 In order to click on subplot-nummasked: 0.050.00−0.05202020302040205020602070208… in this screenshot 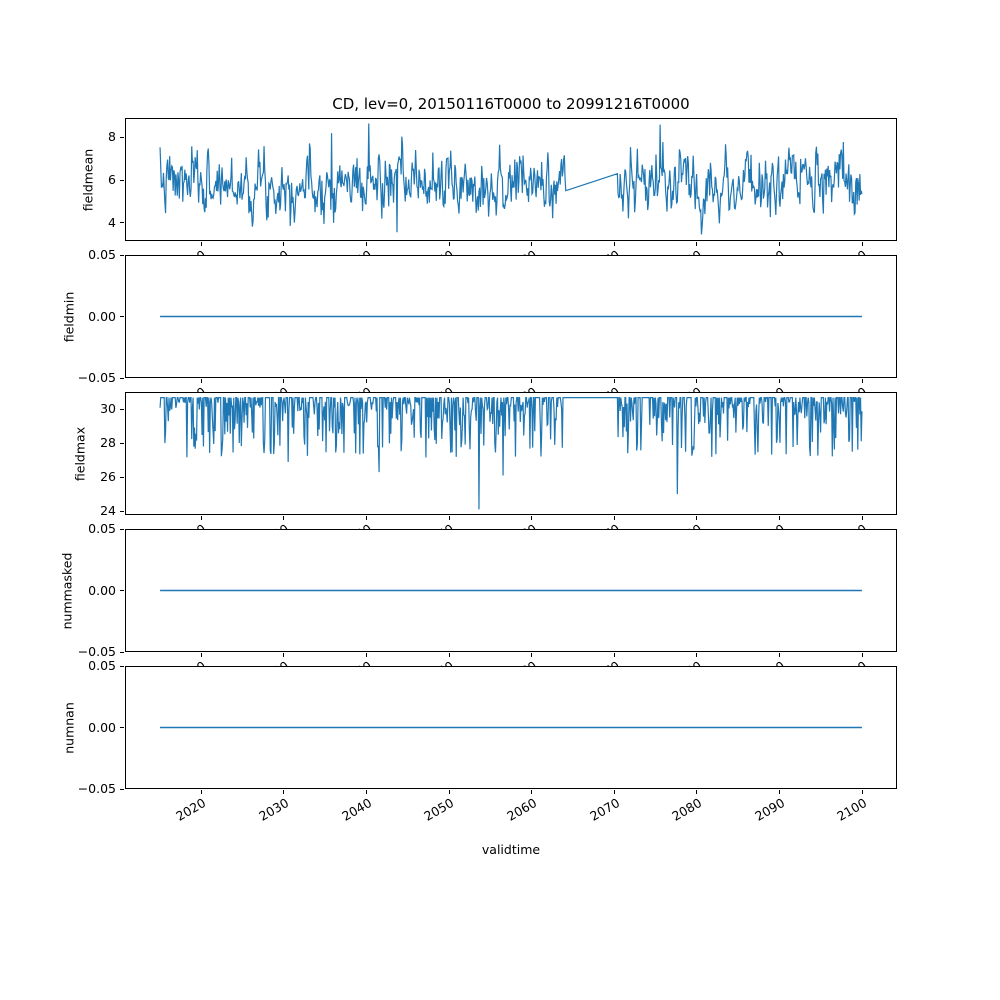, I will do `click(478, 604)`.